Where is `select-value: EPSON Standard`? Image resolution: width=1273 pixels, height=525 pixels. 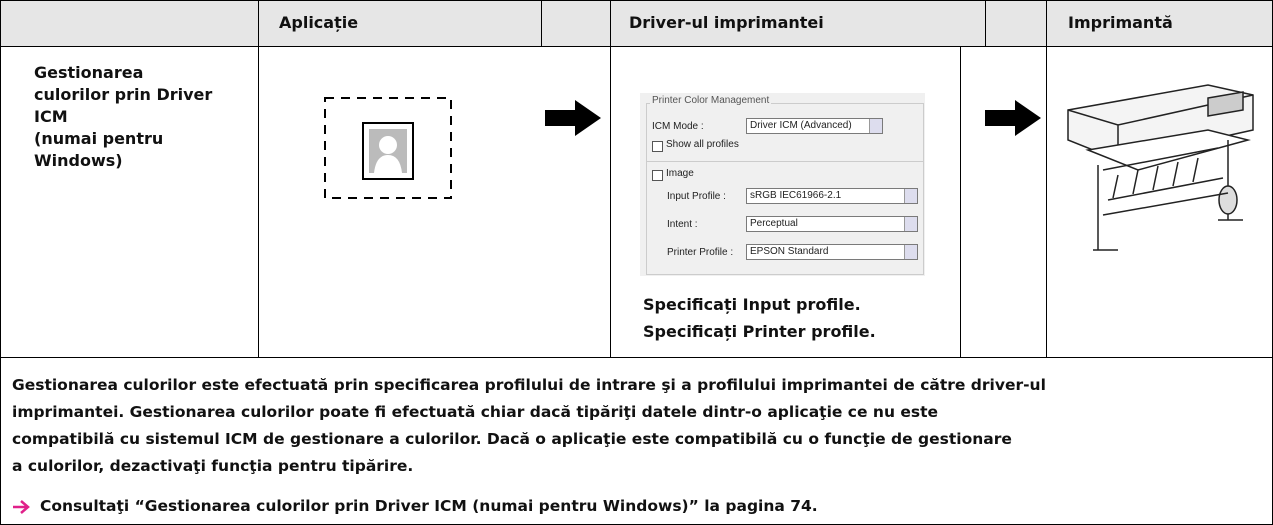
select-value: EPSON Standard is located at coordinates (789, 251).